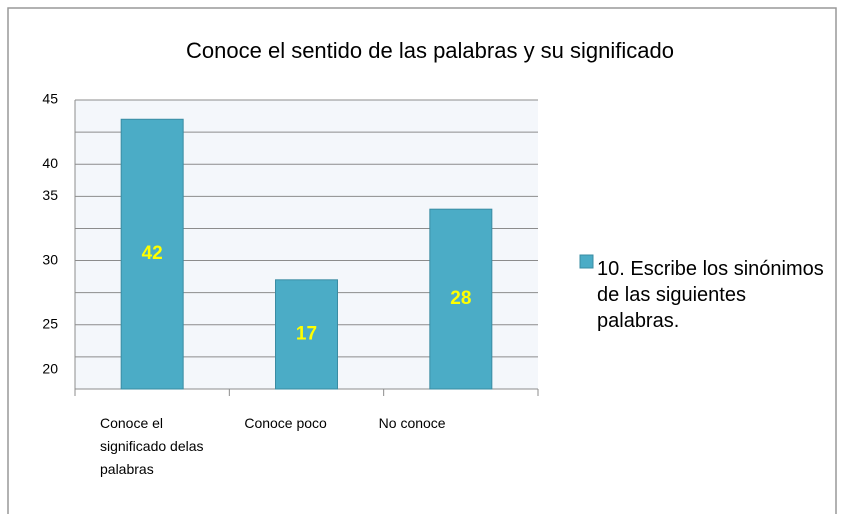 The width and height of the screenshot is (841, 514). Describe the element at coordinates (586, 261) in the screenshot. I see `legend-swatch` at that location.